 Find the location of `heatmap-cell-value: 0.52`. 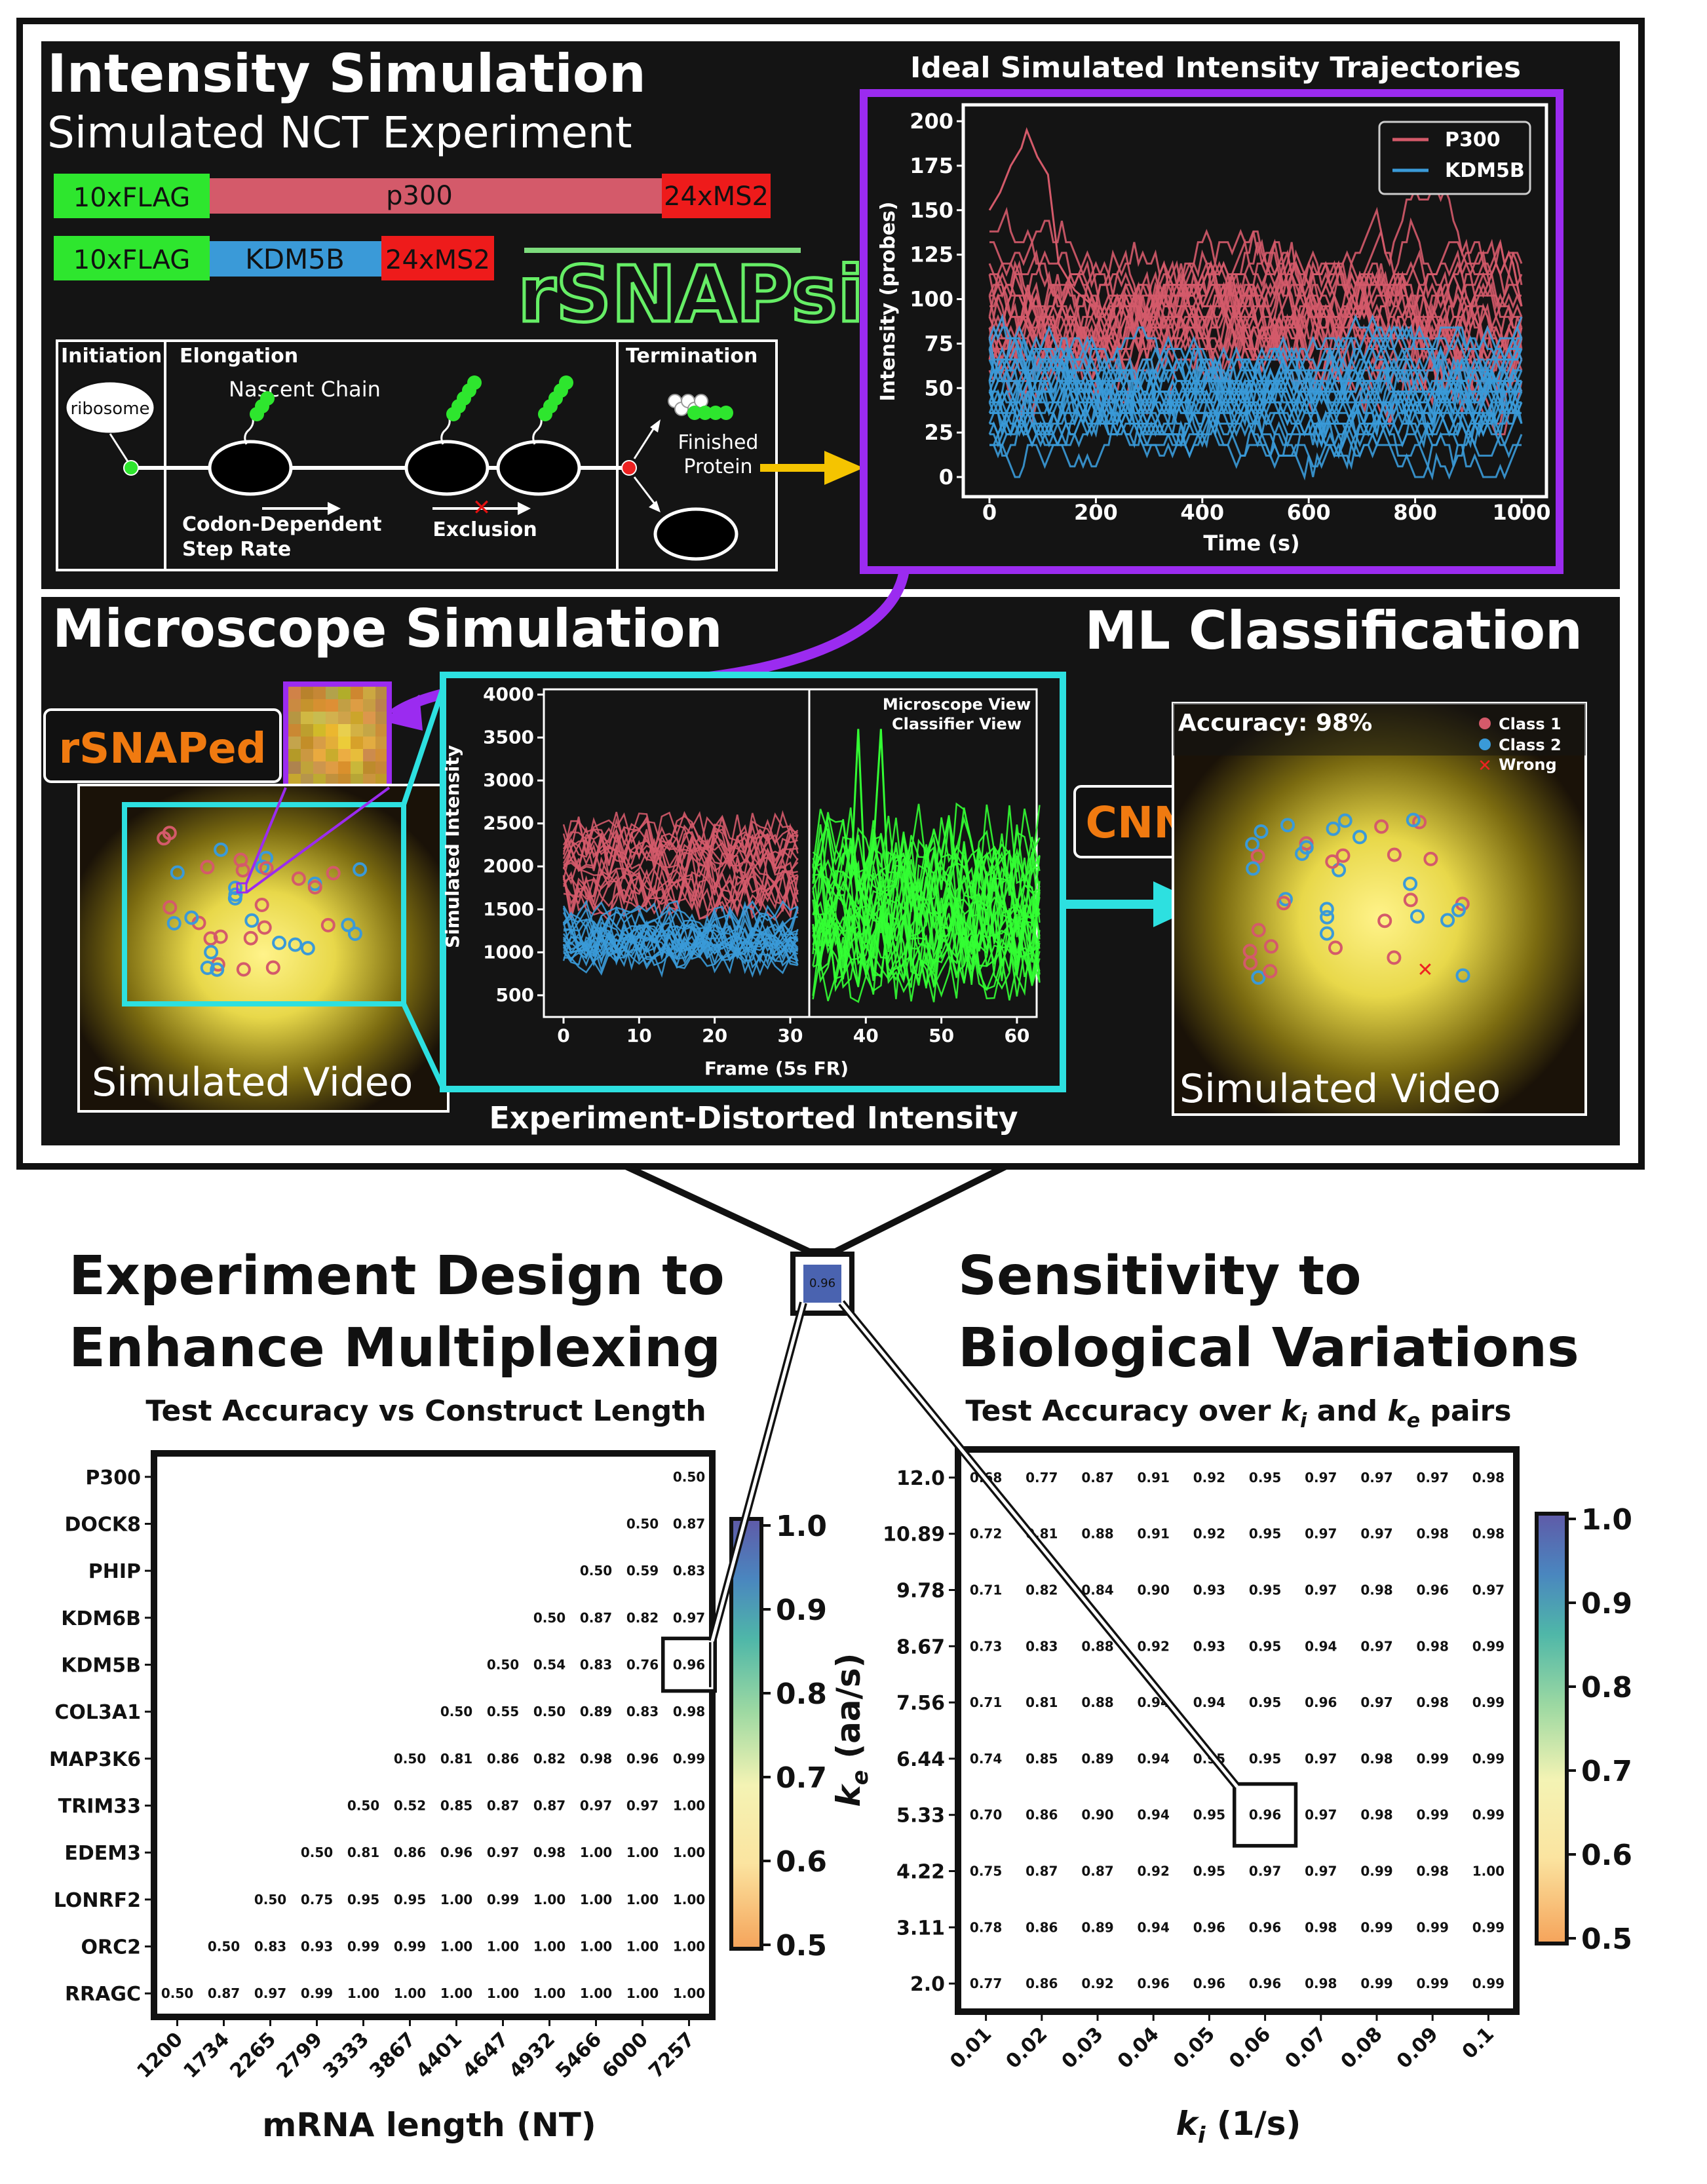

heatmap-cell-value: 0.52 is located at coordinates (410, 1806).